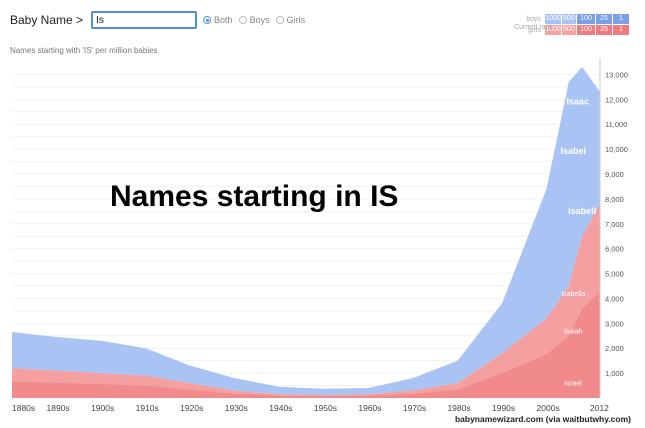 This screenshot has height=428, width=645. Describe the element at coordinates (614, 323) in the screenshot. I see `y-tick-label: 3,000` at that location.